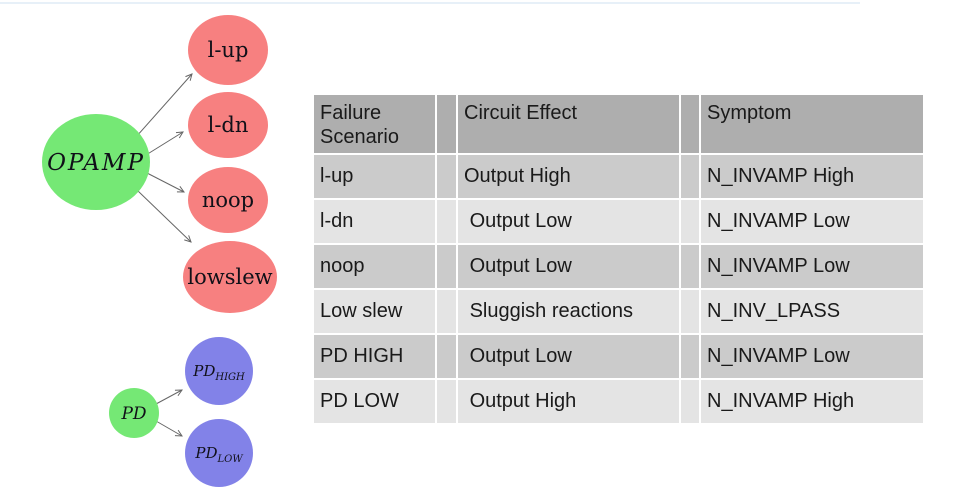  Describe the element at coordinates (812, 124) in the screenshot. I see `table-header-symptom: Symptom` at that location.